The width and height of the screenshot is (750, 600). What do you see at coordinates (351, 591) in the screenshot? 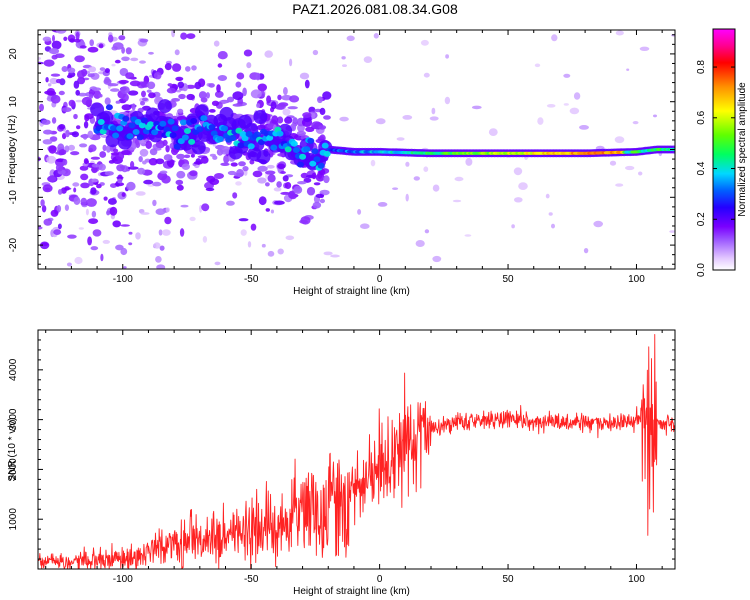
I see `bottom-x-axis-label: Height of straight line (km)` at bounding box center [351, 591].